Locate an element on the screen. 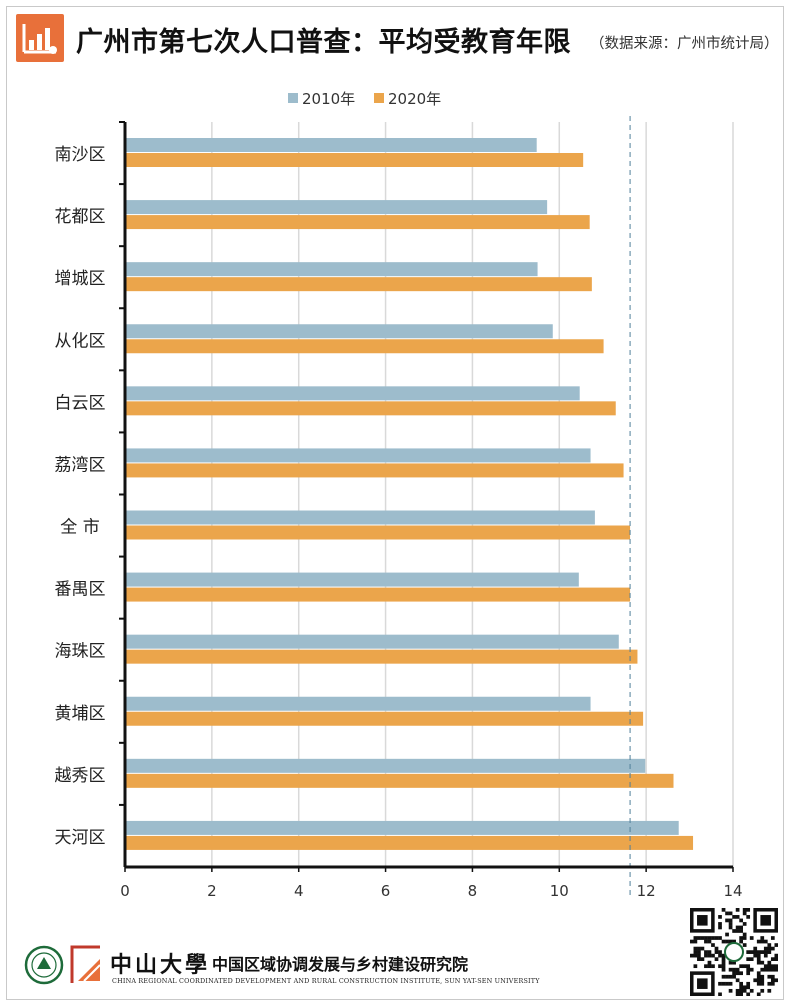 The image size is (792, 1008). category-label: 南沙区 is located at coordinates (80, 155).